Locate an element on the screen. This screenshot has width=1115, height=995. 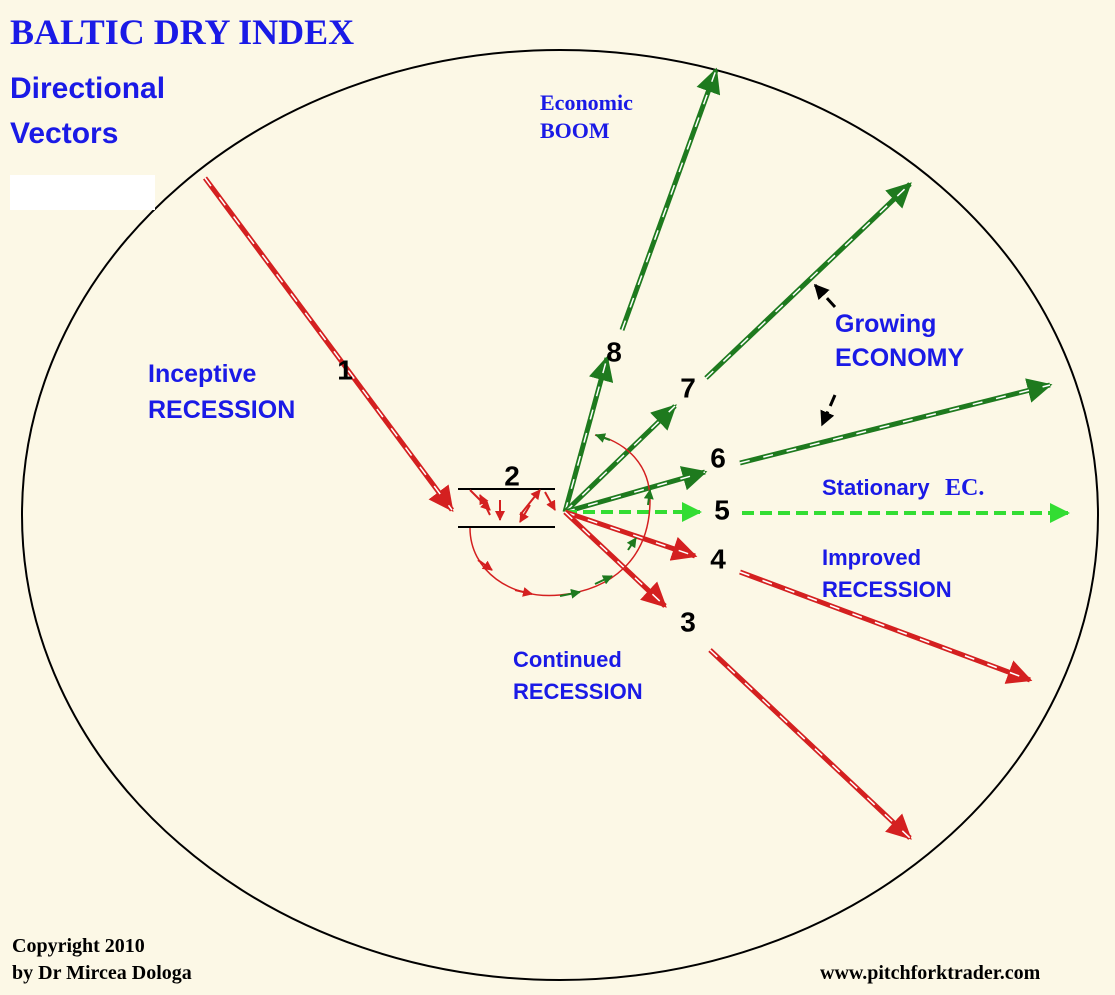
label: Continued is located at coordinates (567, 659).